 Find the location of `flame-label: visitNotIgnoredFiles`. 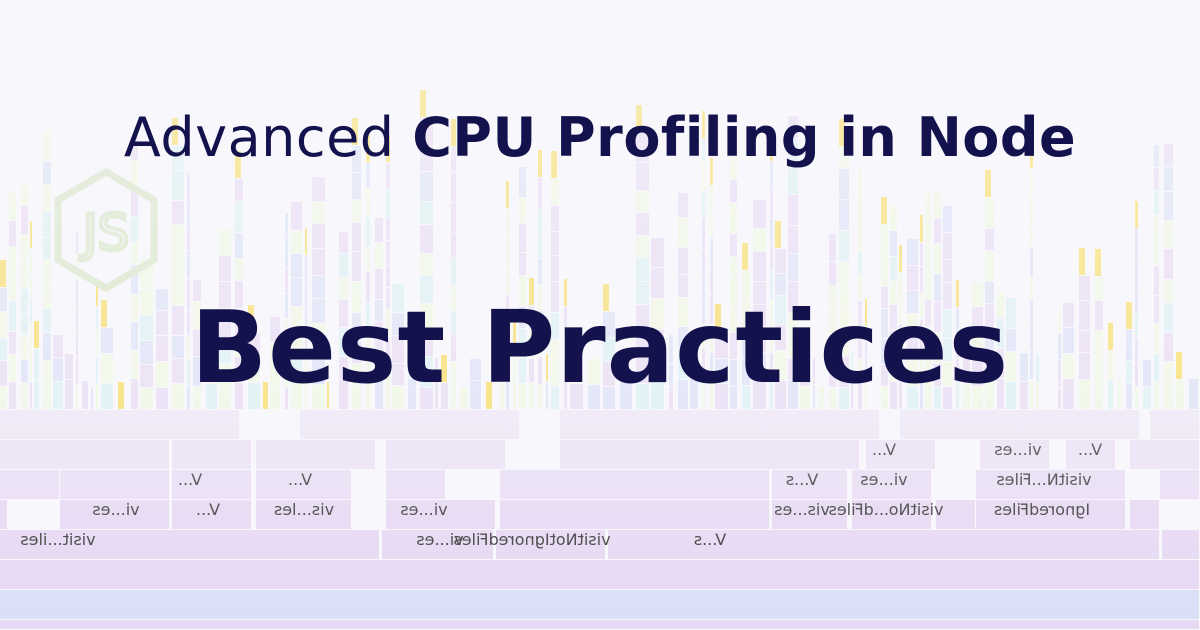

flame-label: visitNotIgnoredFiles is located at coordinates (531, 539).